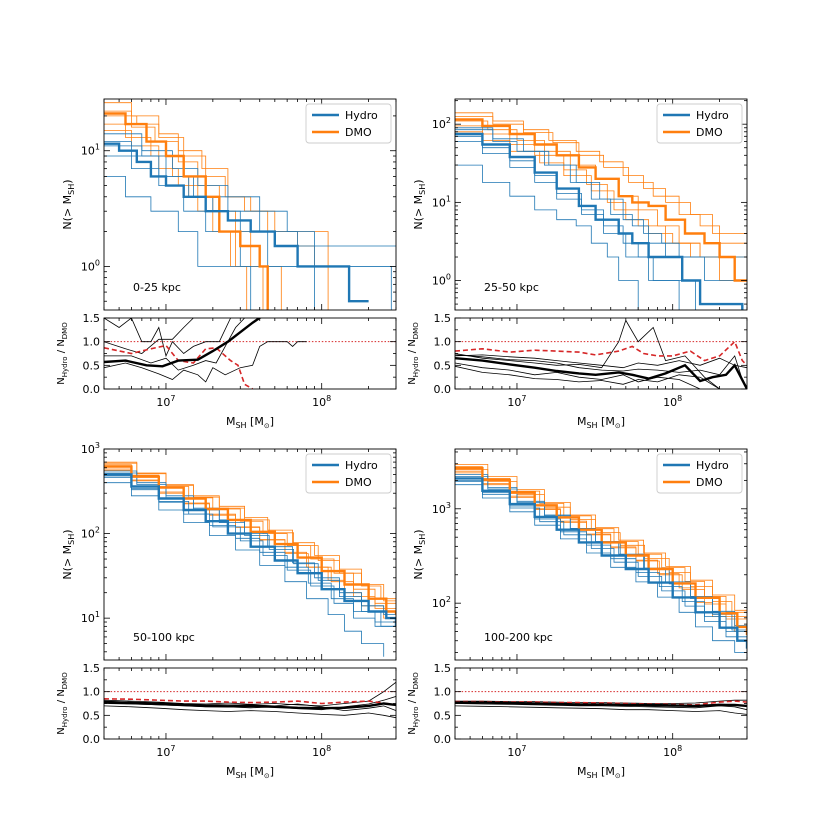 The image size is (830, 830). I want to click on panel-label: 50-100 kpc, so click(164, 637).